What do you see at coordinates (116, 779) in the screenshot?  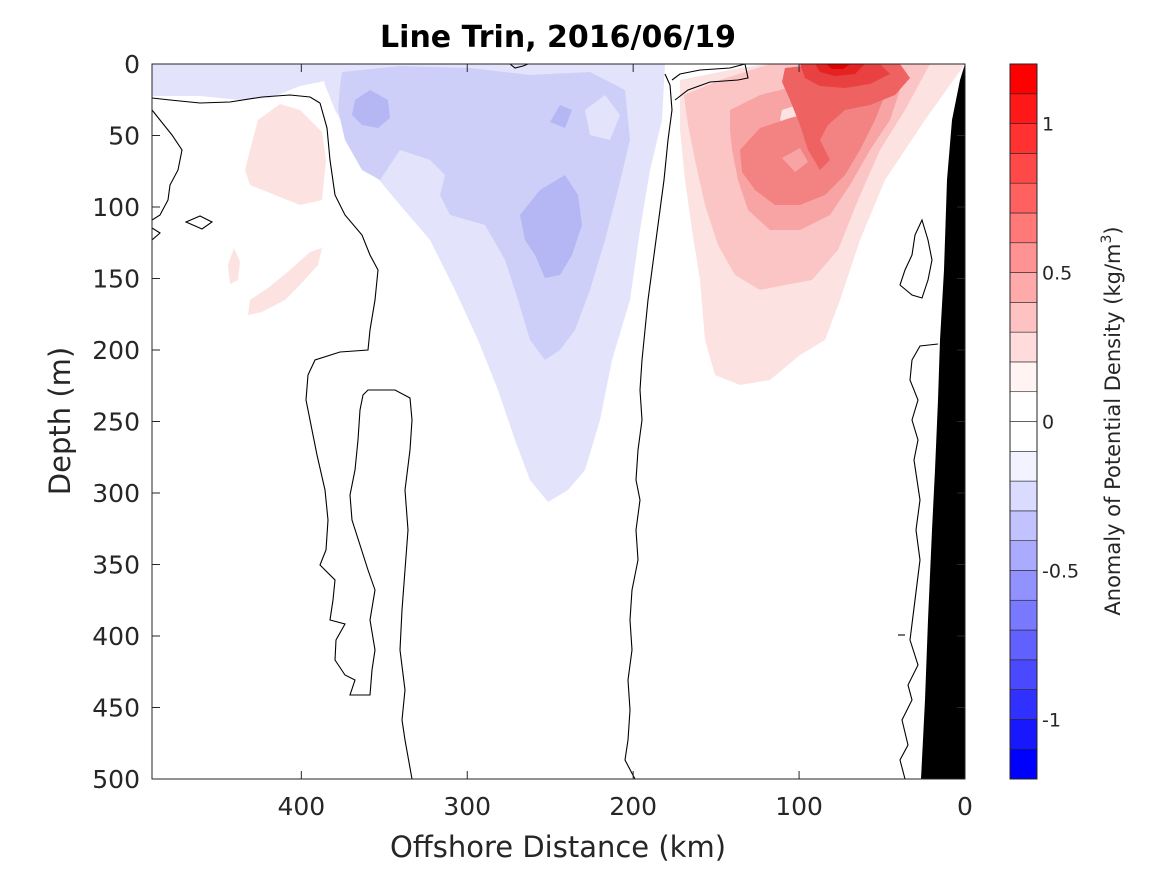 I see `y-tick-label: 500` at bounding box center [116, 779].